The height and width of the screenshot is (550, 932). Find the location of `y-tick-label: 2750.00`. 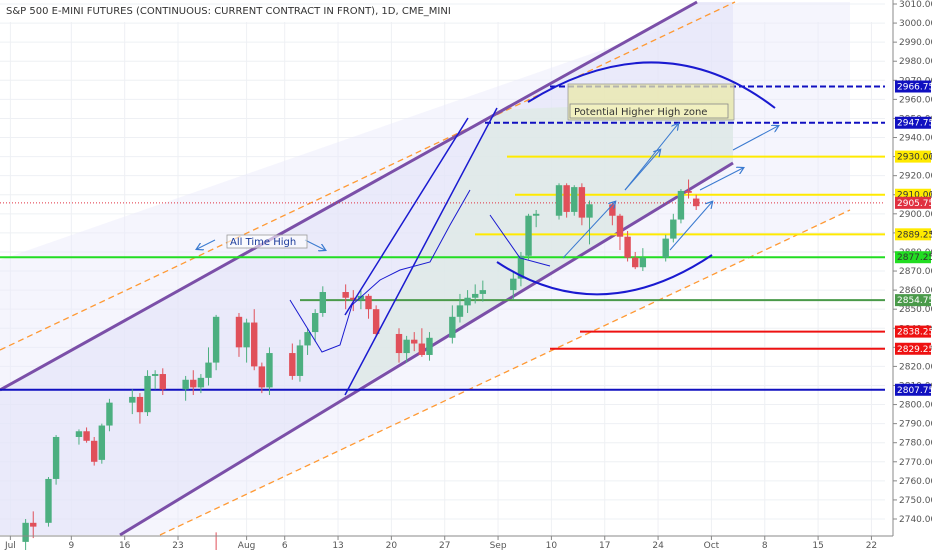

y-tick-label: 2750.00 is located at coordinates (915, 501).